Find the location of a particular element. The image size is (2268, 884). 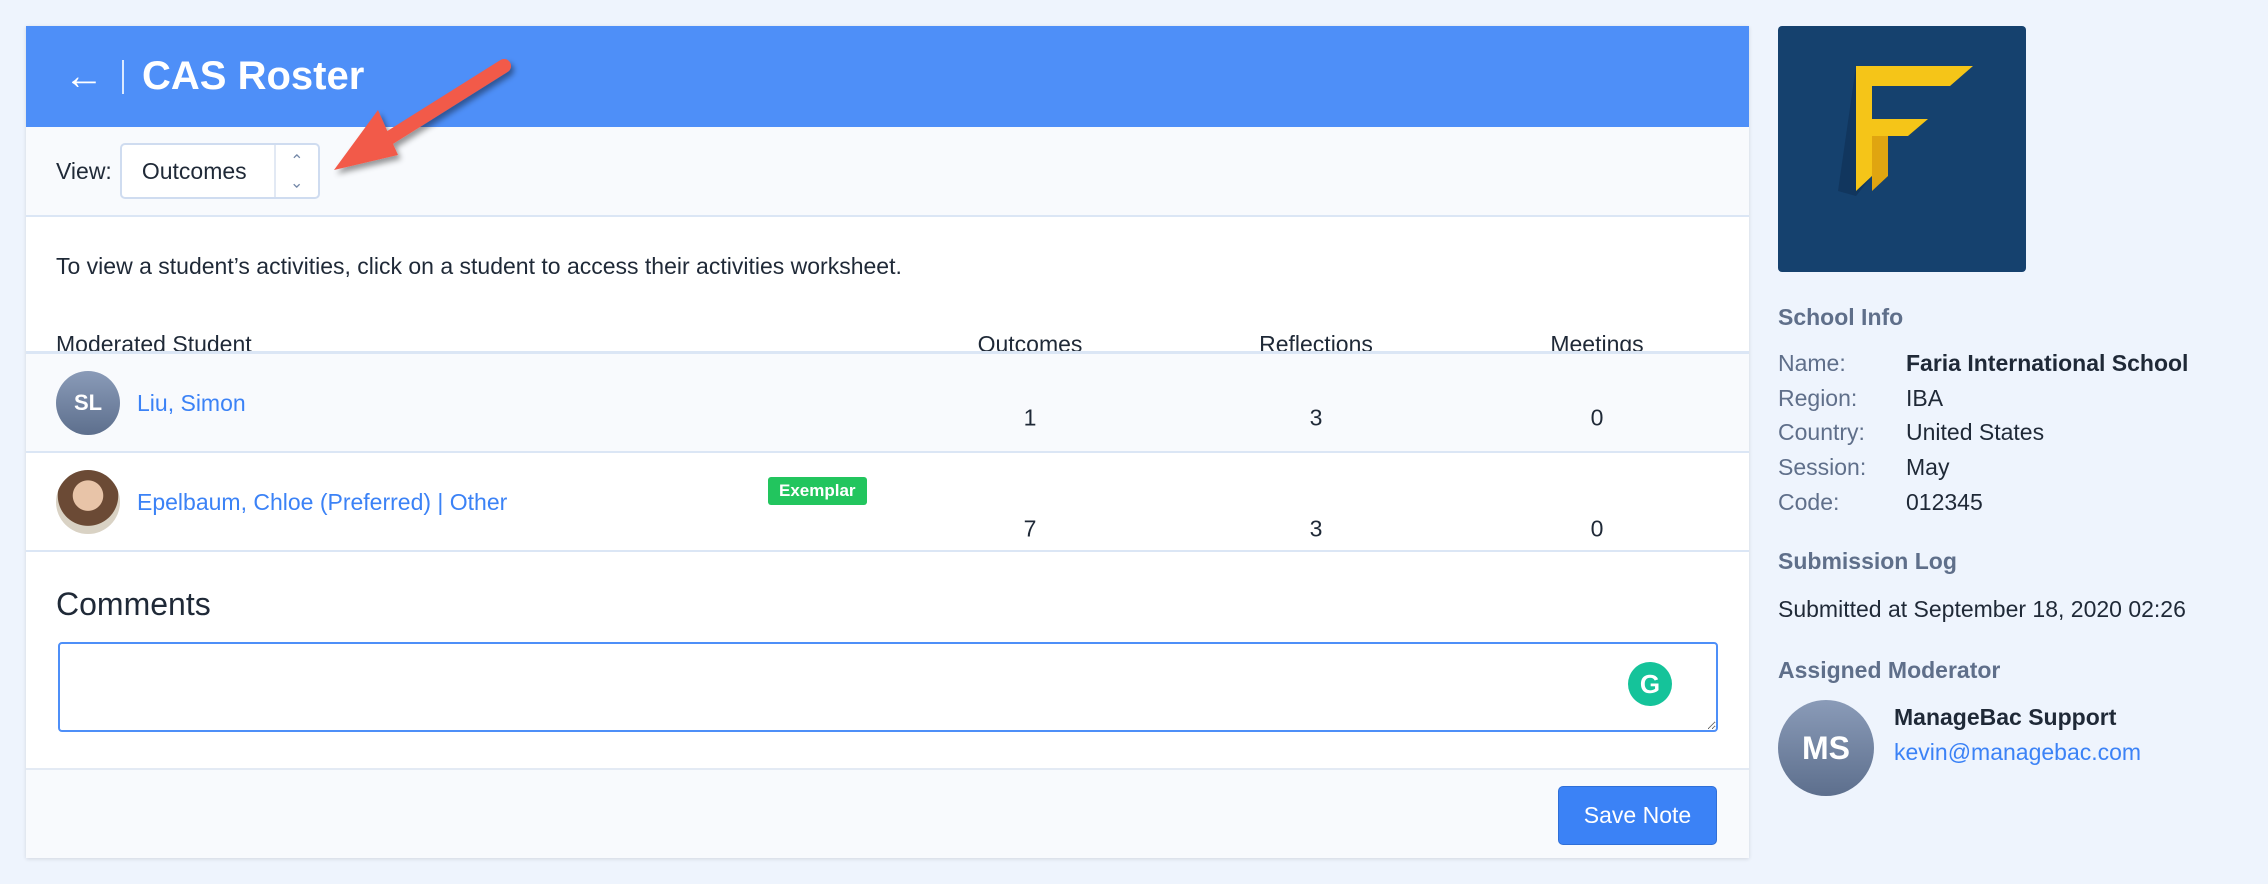

view-row: View: Outcomes ⌃ ⌃ is located at coordinates (887, 172).